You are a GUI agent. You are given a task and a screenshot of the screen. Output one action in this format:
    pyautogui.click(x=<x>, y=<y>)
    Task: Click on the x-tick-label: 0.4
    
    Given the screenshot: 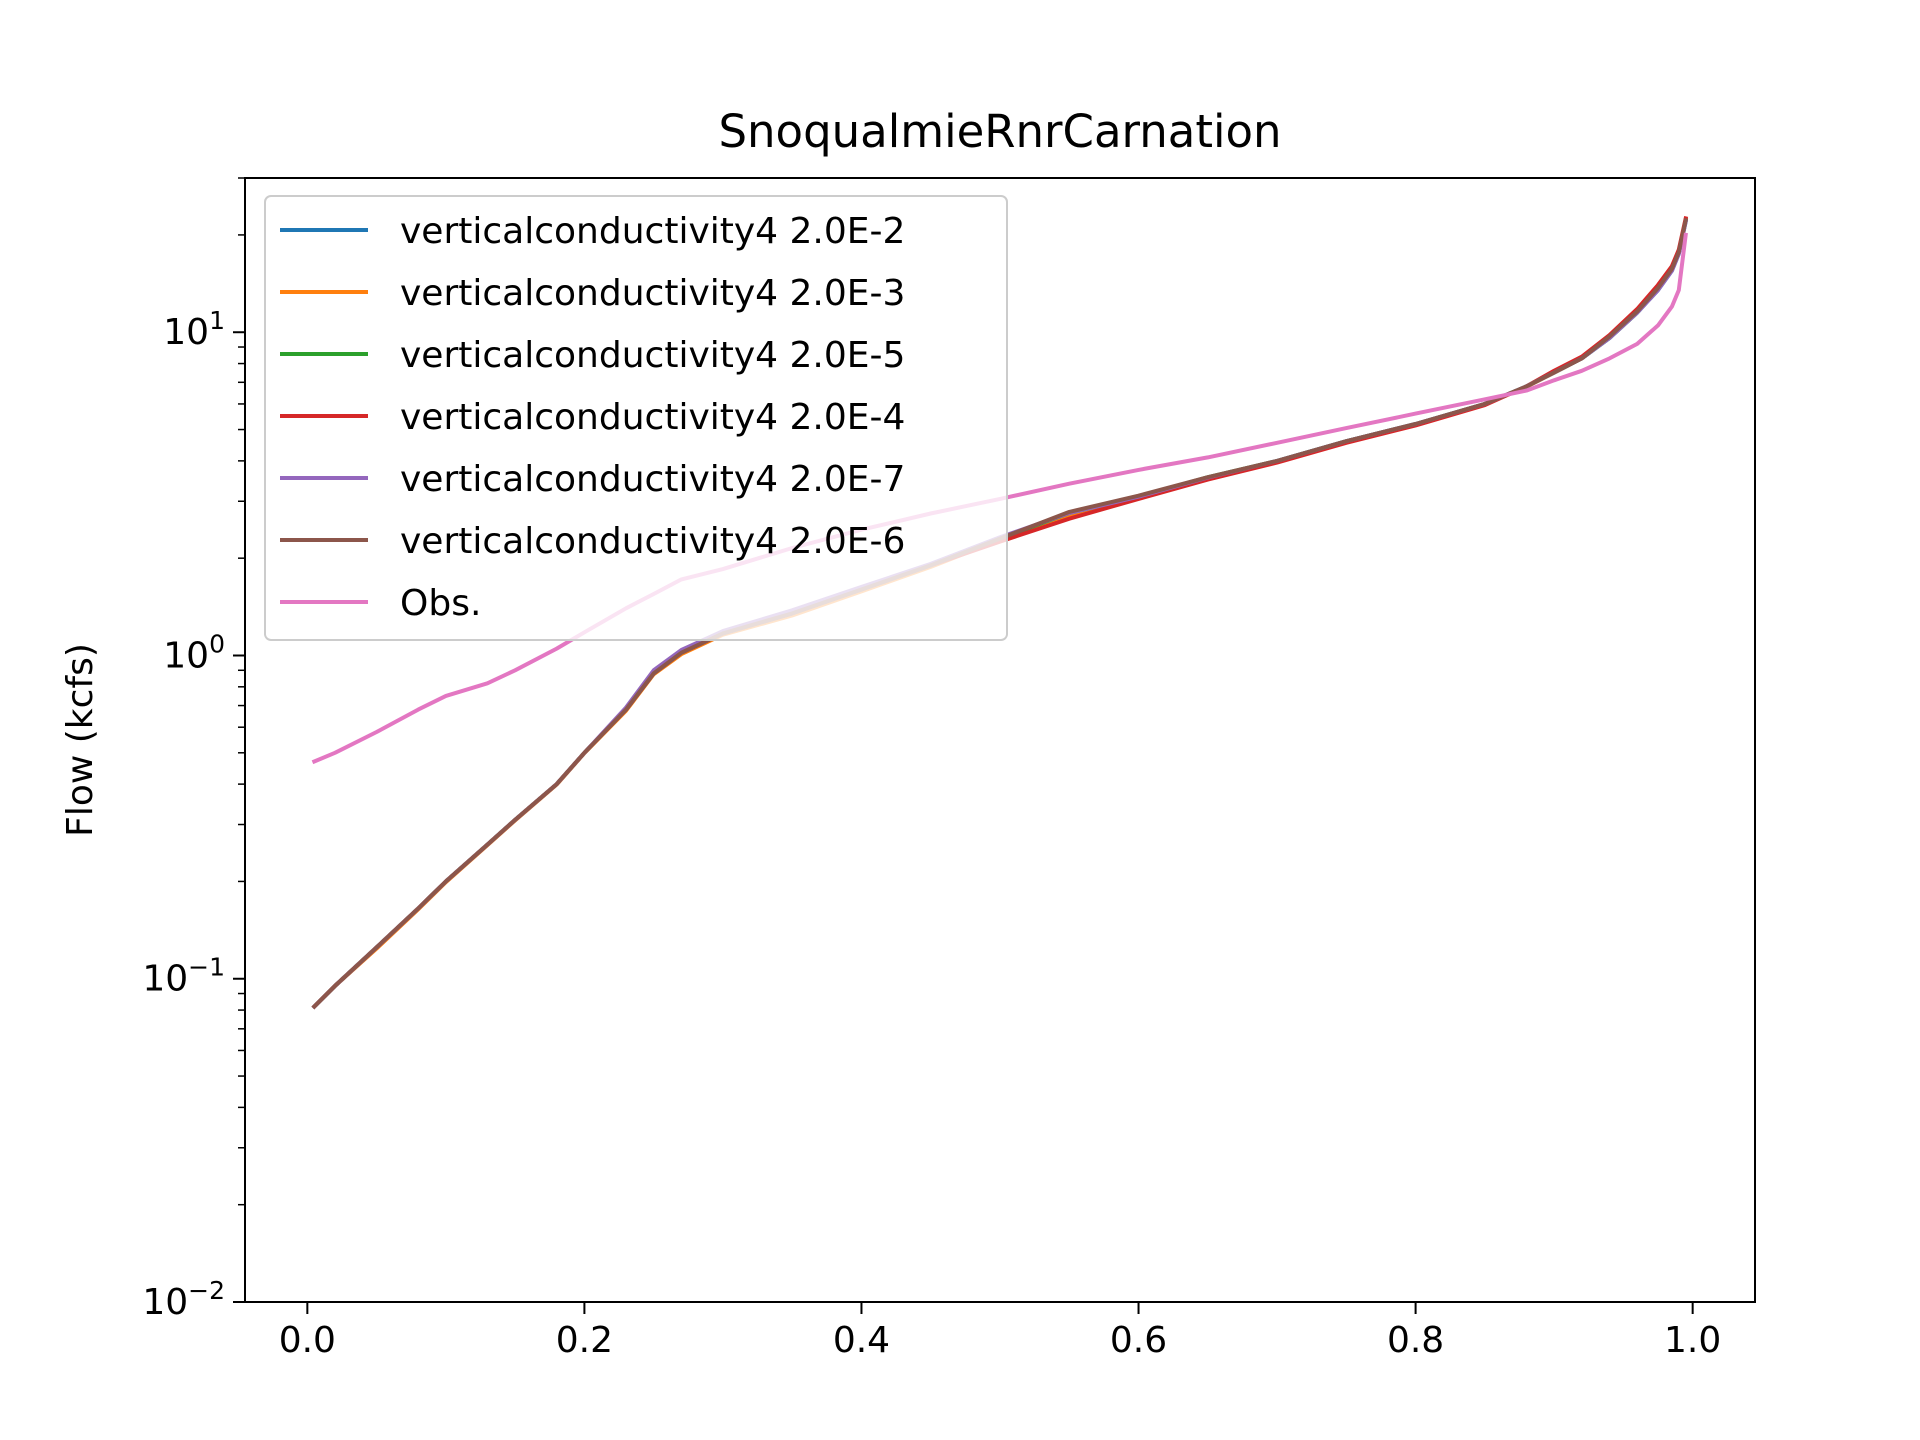 What is the action you would take?
    pyautogui.click(x=861, y=1340)
    